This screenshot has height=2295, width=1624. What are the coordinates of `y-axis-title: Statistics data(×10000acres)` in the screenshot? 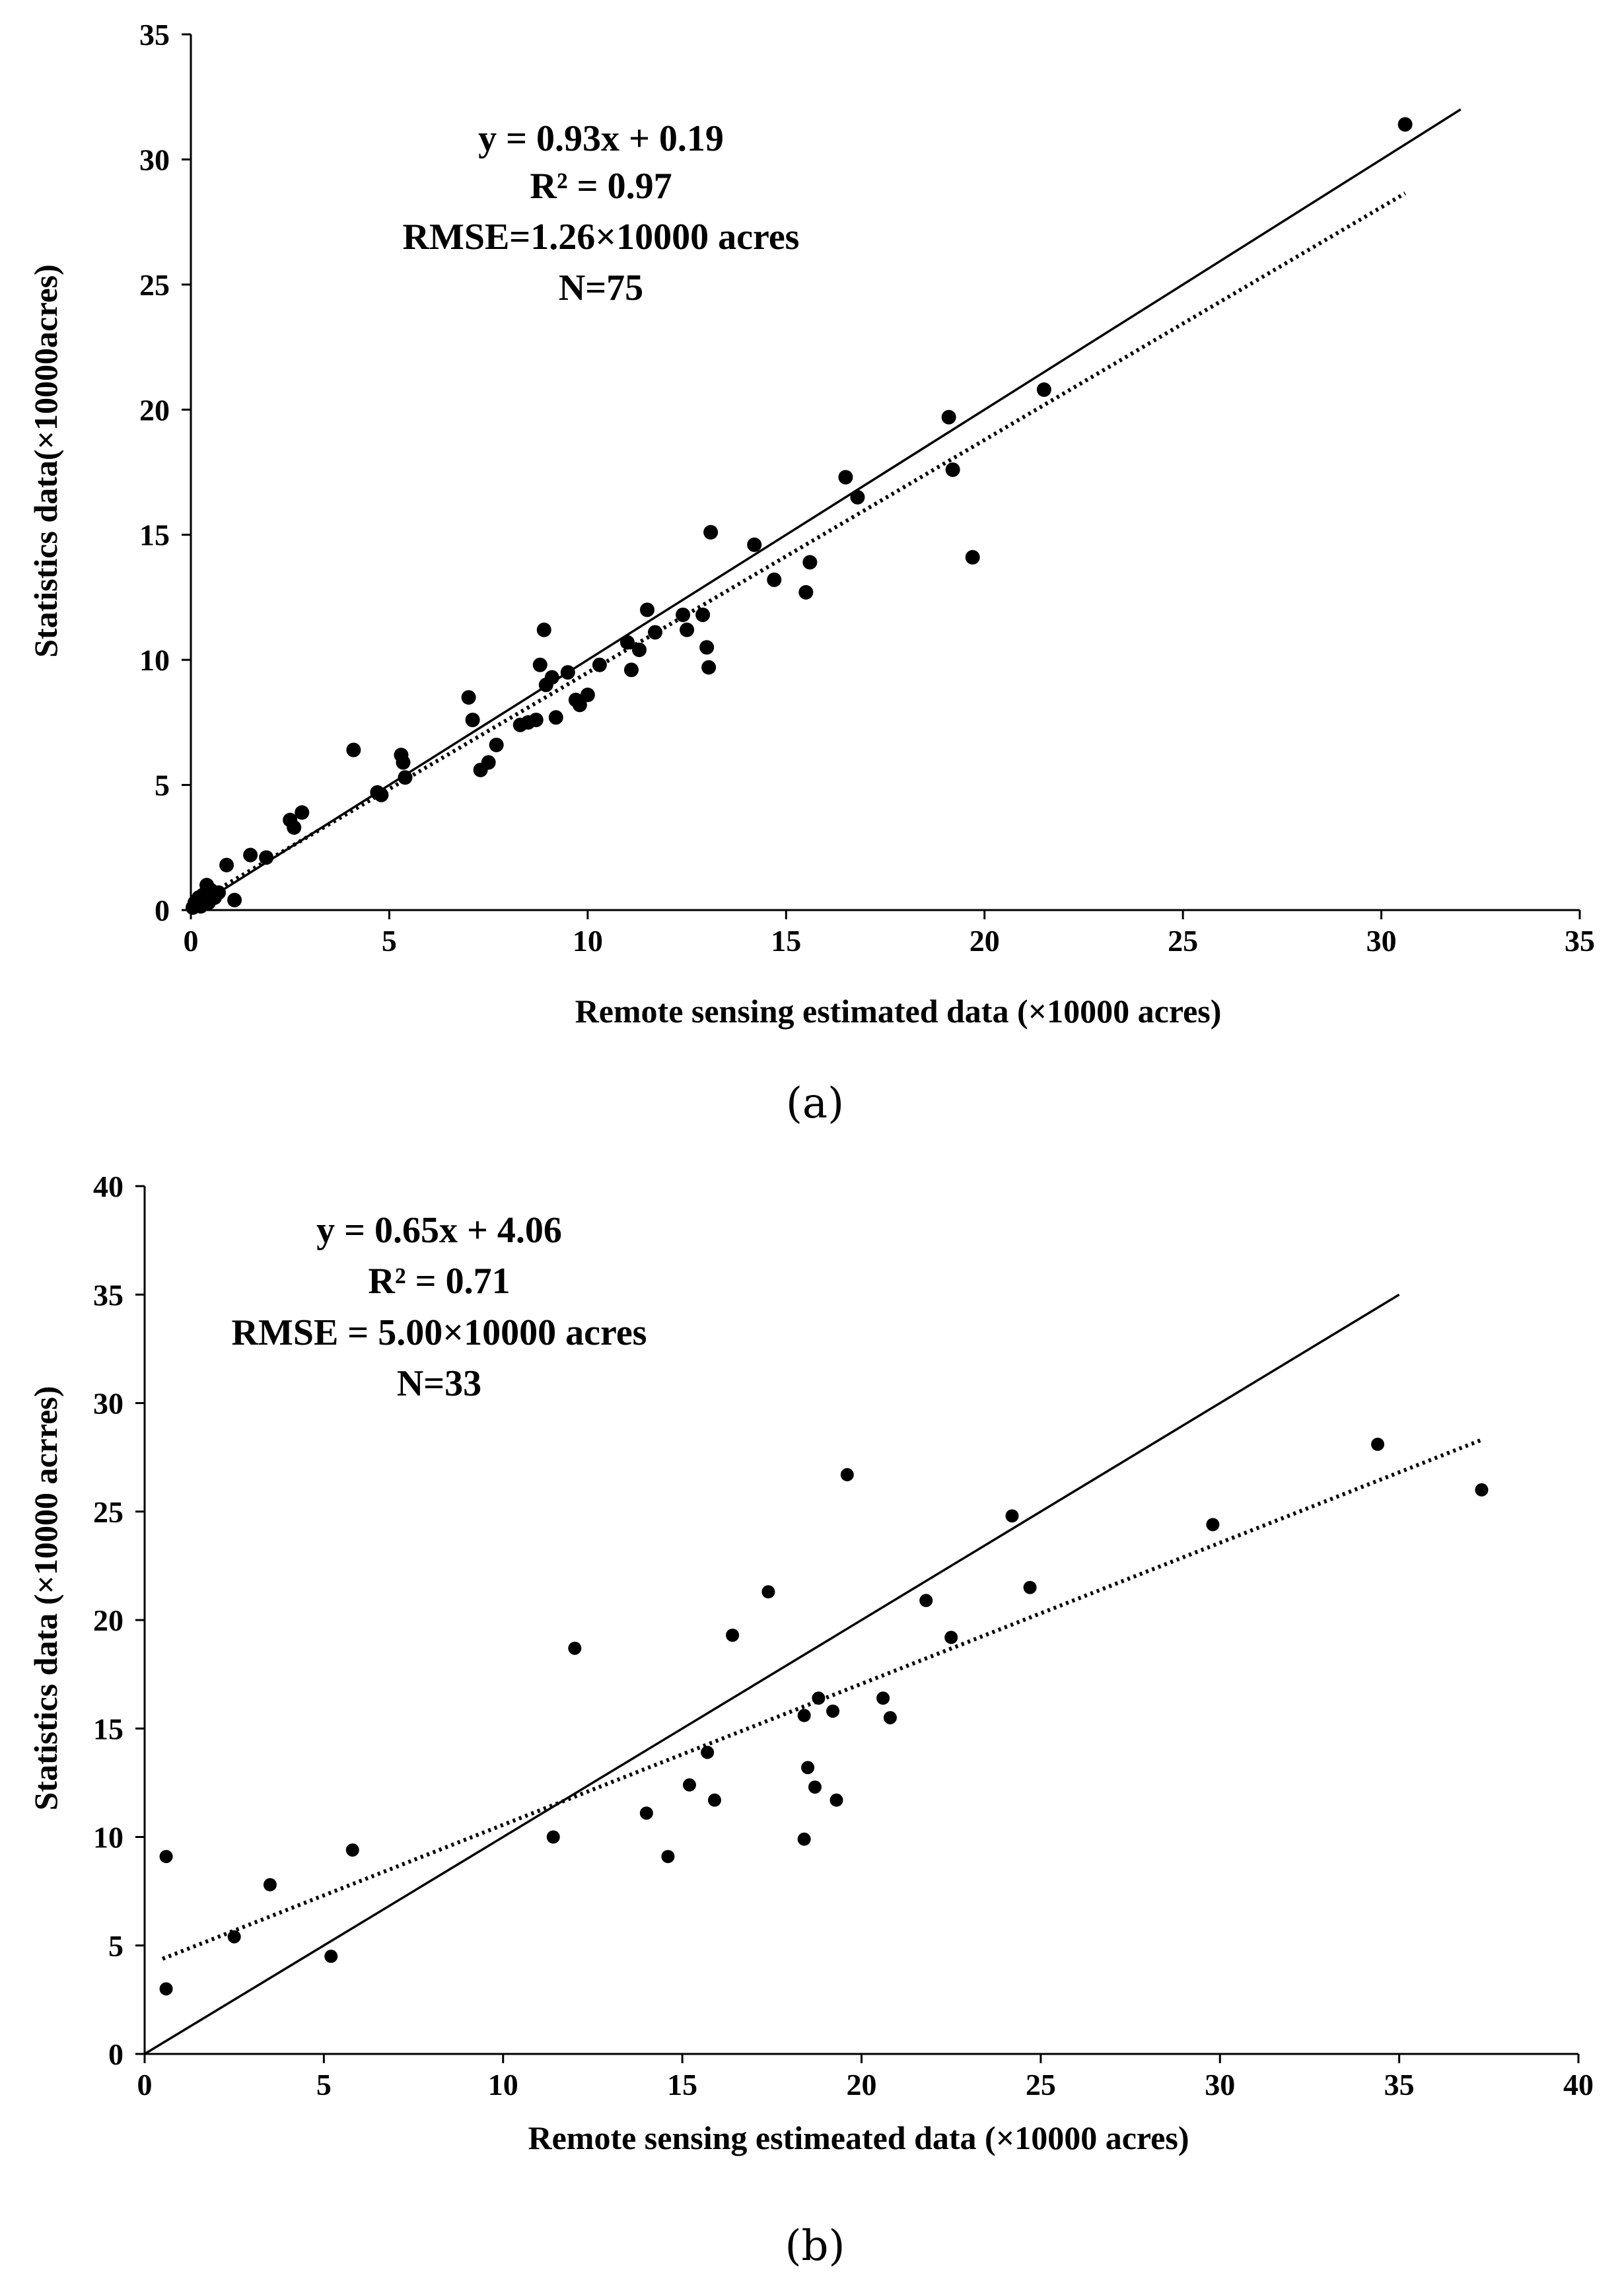 It's located at (45, 461).